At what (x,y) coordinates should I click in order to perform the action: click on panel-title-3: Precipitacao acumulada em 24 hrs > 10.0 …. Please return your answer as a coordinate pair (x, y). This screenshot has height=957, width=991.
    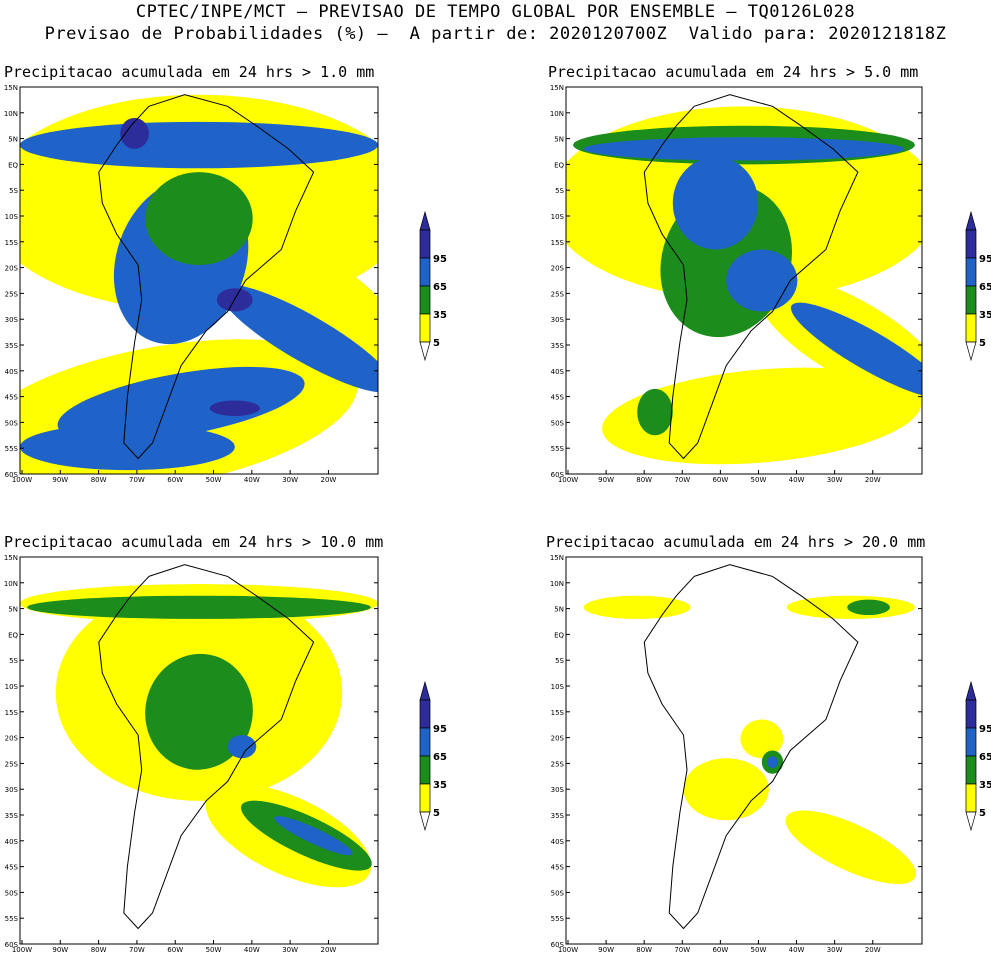
    Looking at the image, I should click on (194, 542).